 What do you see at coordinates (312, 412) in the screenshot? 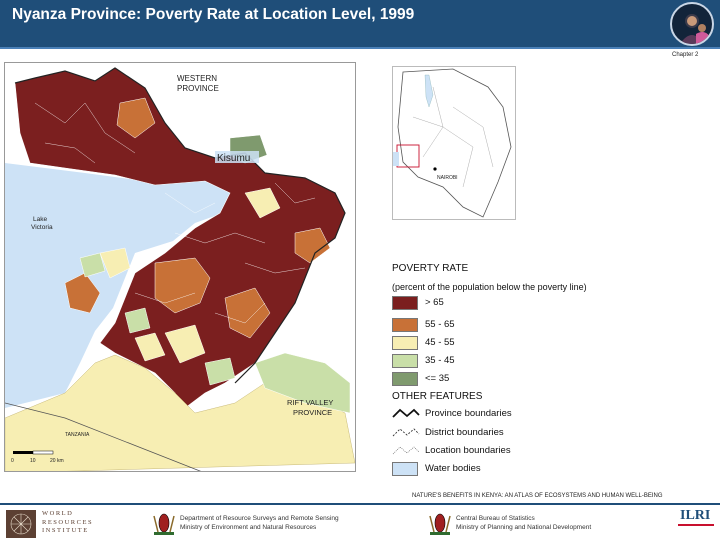
I see `rift-valley-label-2: PROVINCE` at bounding box center [312, 412].